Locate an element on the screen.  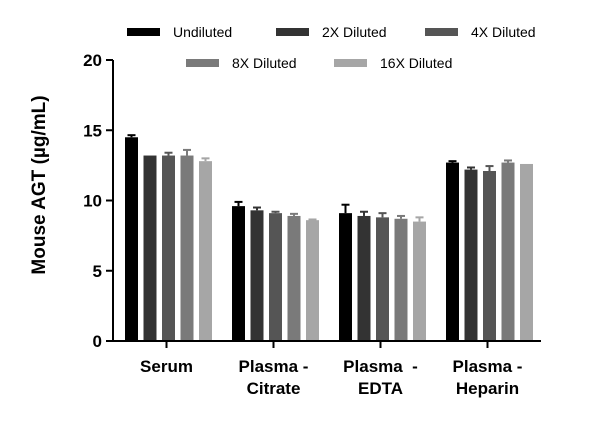
legend-label: Undiluted is located at coordinates (202, 32).